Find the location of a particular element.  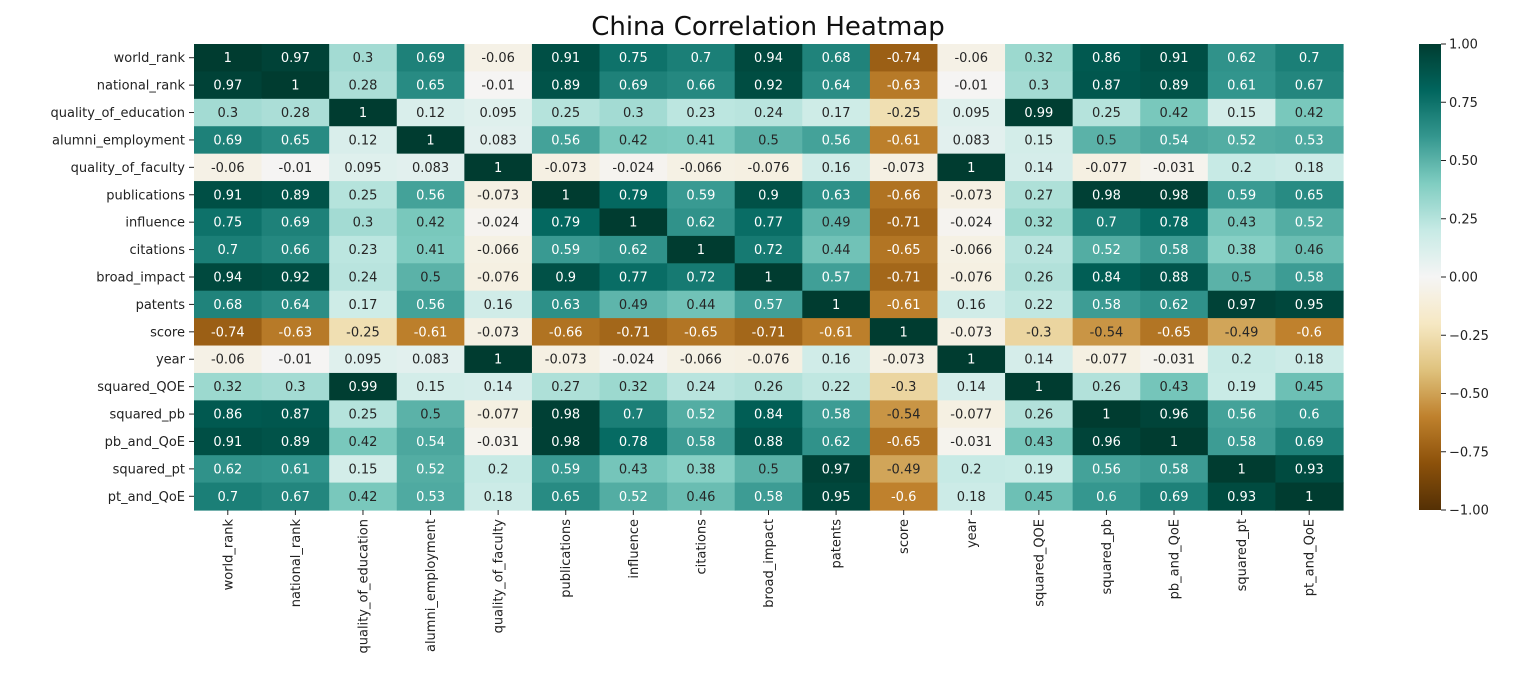

column-label: national_rank is located at coordinates (296, 563).